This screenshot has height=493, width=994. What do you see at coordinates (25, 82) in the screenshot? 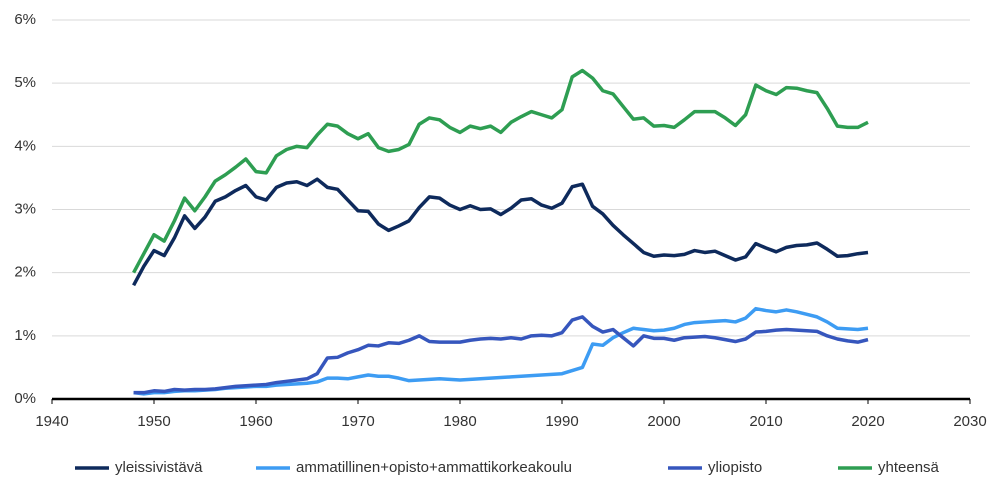
I see `y-tick-label: 5%` at bounding box center [25, 82].